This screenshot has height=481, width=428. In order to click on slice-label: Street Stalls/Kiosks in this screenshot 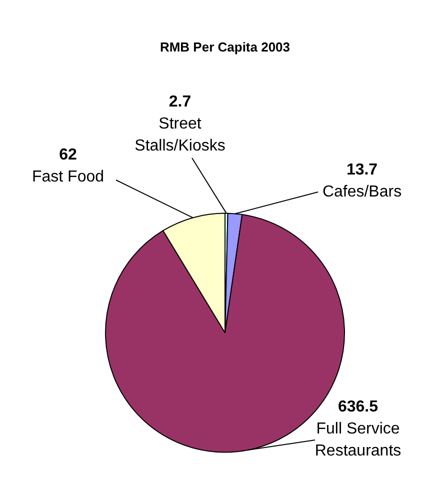, I will do `click(180, 134)`.